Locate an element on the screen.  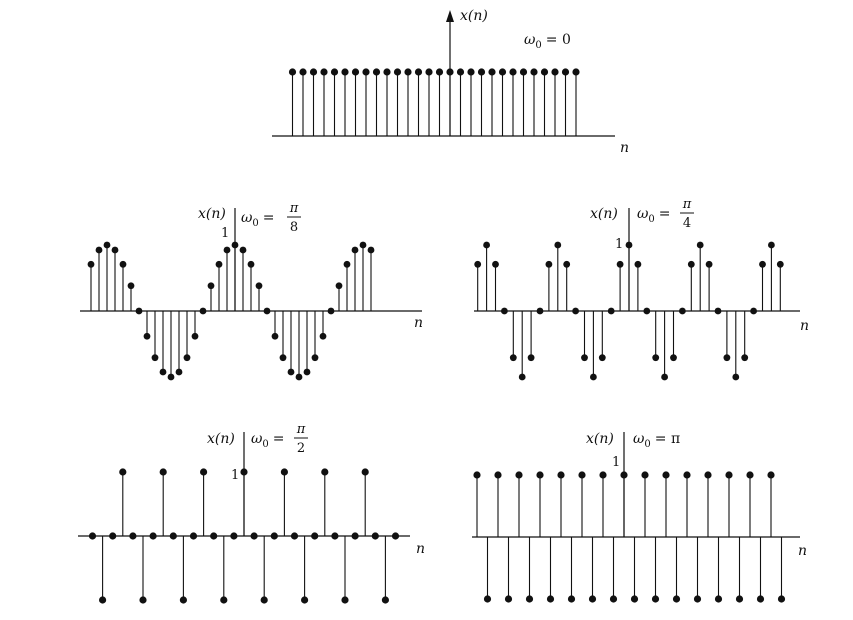
y-axis-arrowhead is located at coordinates (450, 16).